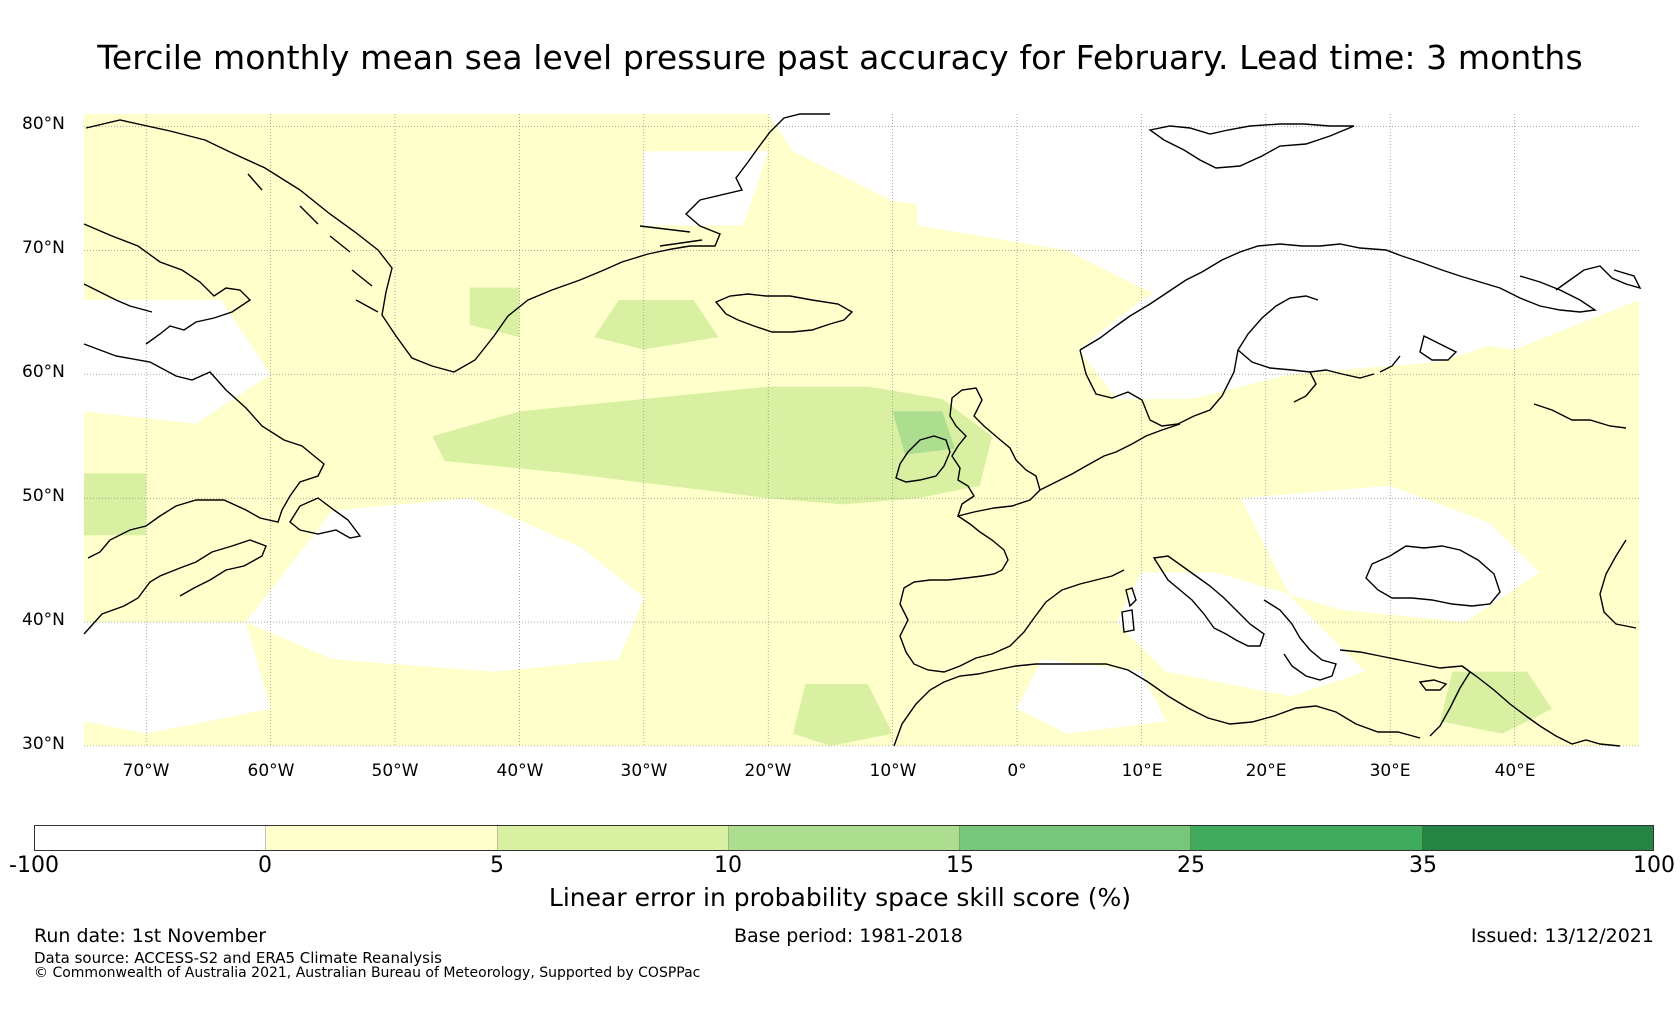  I want to click on fill-white-mid-atlantic, so click(444, 585).